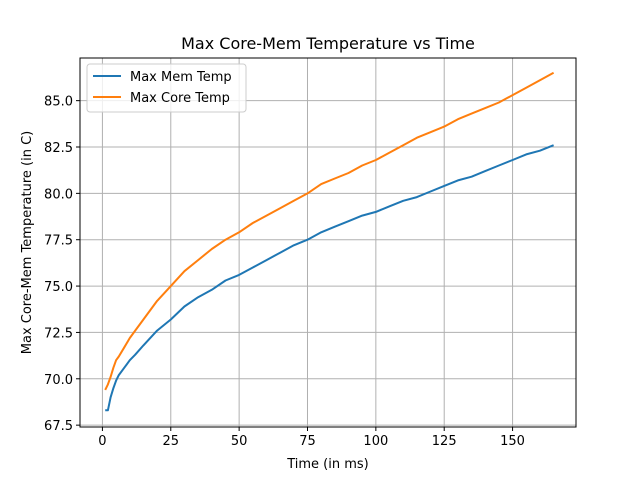 The image size is (640, 480). What do you see at coordinates (375, 441) in the screenshot?
I see `x-tick-label: 100` at bounding box center [375, 441].